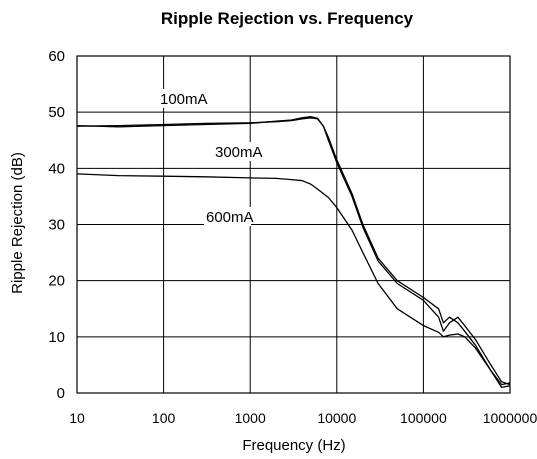 The width and height of the screenshot is (537, 459). I want to click on y-tick-label: 60, so click(56, 56).